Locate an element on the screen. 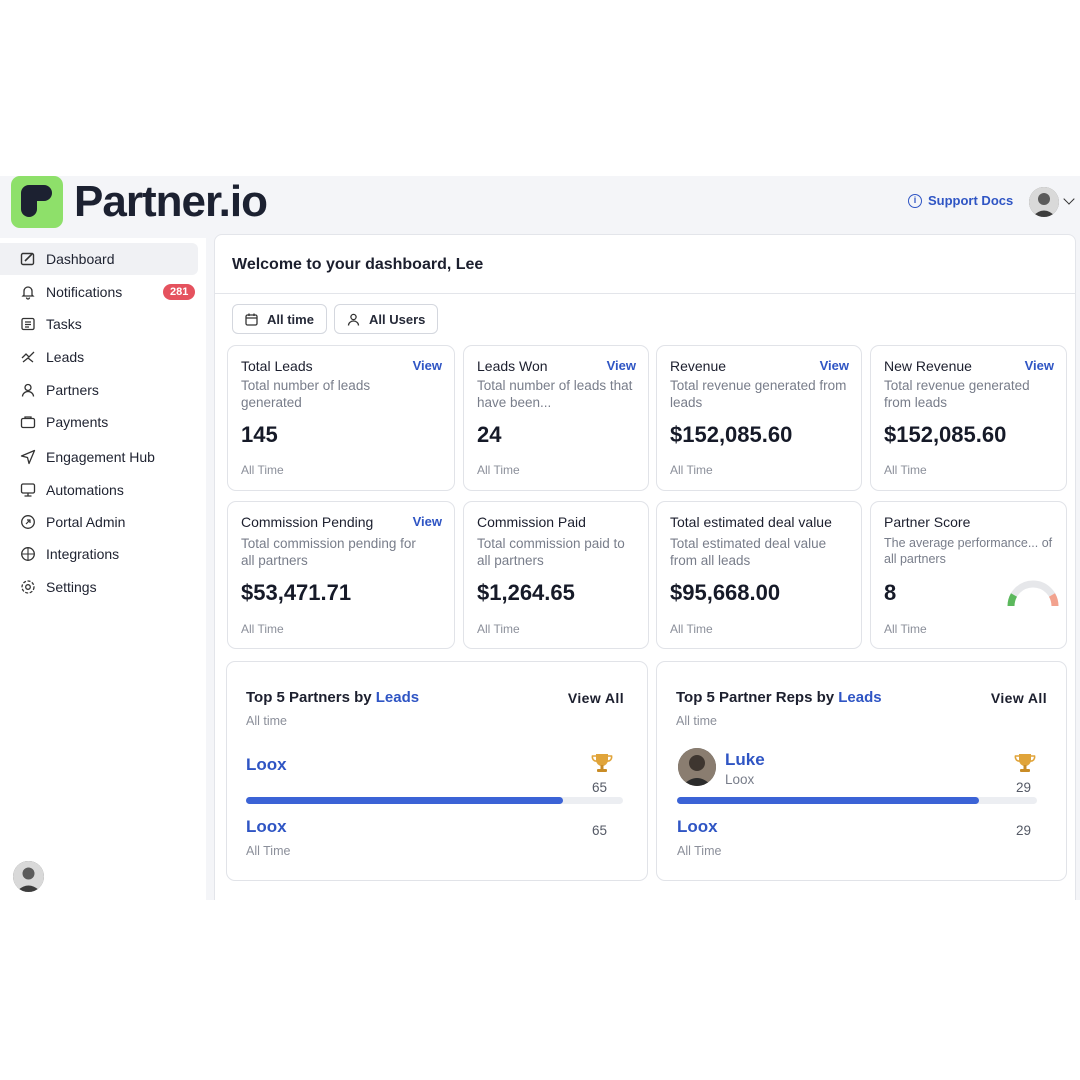 The width and height of the screenshot is (1080, 1080). partners-icon is located at coordinates (28, 390).